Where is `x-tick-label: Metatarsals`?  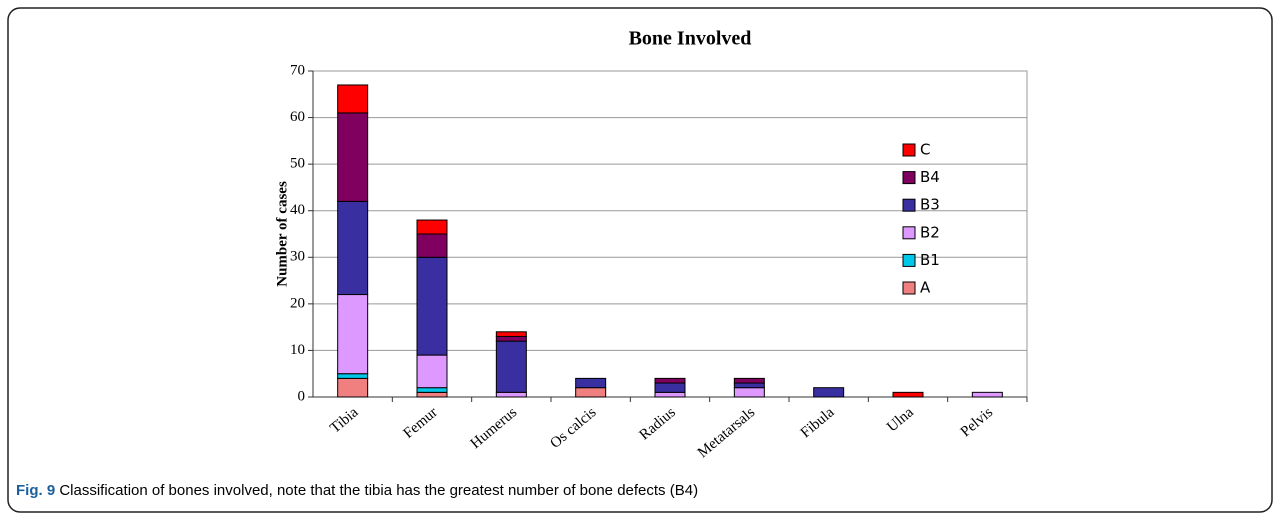
x-tick-label: Metatarsals is located at coordinates (726, 432).